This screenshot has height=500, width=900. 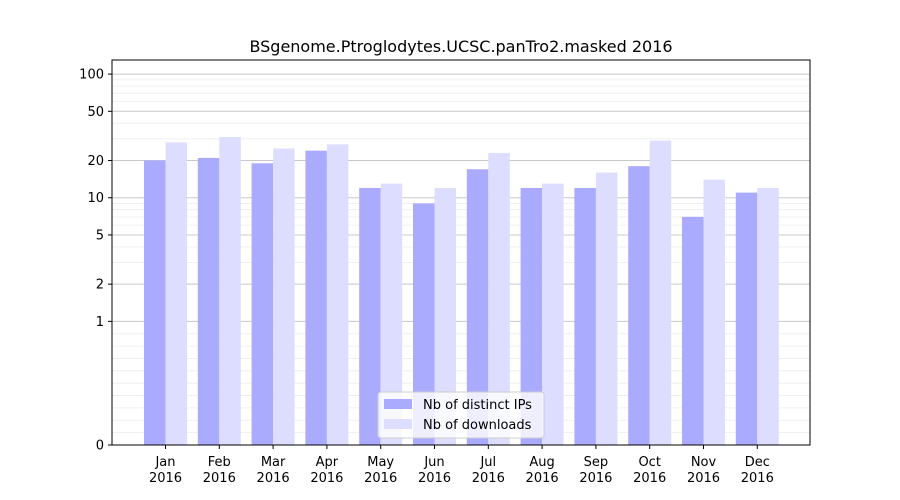 I want to click on x-tick-label: Sep 2016, so click(x=595, y=470).